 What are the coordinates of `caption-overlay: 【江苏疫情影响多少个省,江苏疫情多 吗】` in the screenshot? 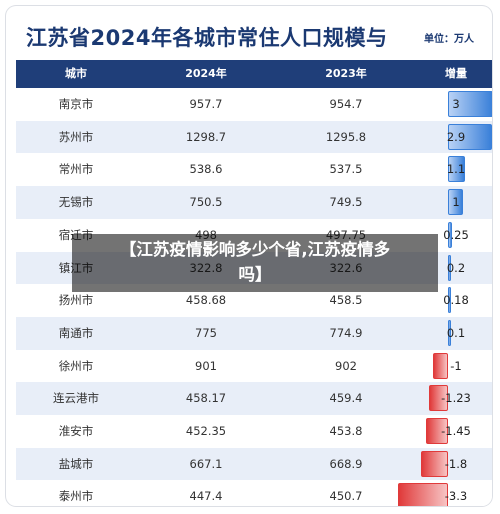 It's located at (255, 263).